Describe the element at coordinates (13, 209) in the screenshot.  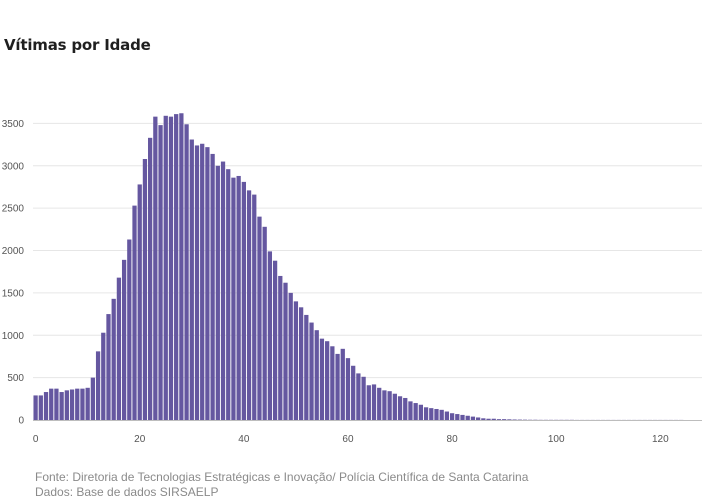
I see `y-tick-label: 2500` at that location.